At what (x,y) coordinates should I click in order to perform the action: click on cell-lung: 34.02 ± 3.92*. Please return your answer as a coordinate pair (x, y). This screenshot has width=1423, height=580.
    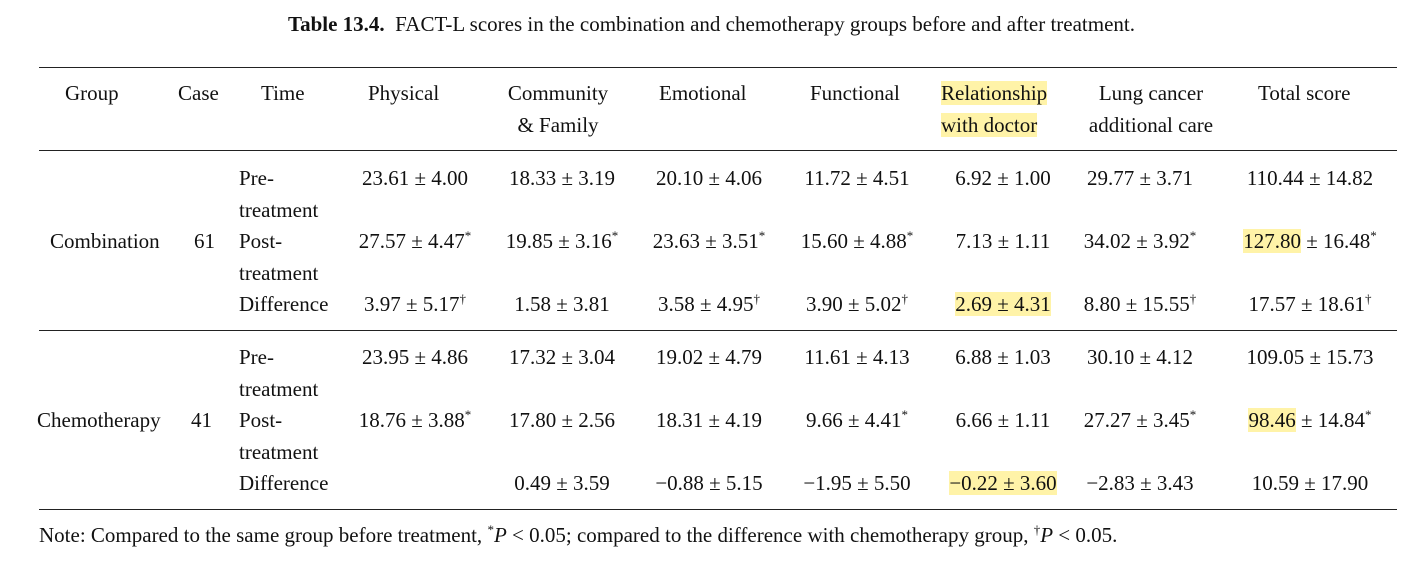
    Looking at the image, I should click on (1140, 241).